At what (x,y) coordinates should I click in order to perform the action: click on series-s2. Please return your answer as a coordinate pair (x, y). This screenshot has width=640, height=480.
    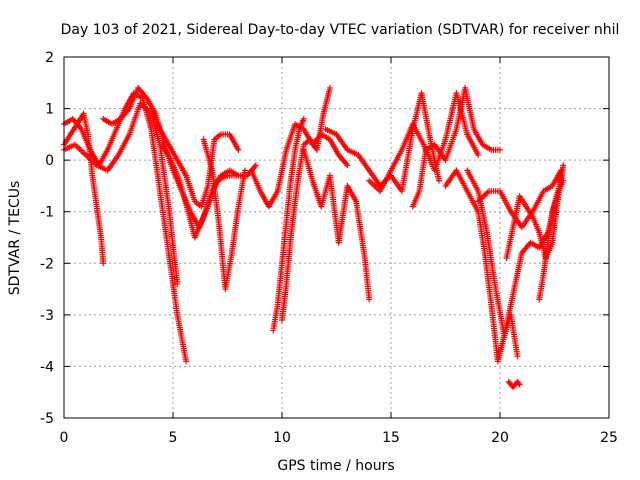
    Looking at the image, I should click on (125, 227).